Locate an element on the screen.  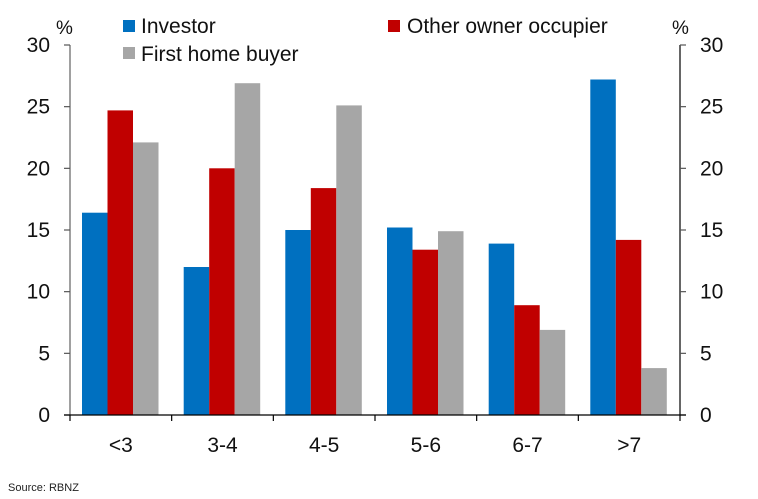
left-tick-label: 5 is located at coordinates (44, 353).